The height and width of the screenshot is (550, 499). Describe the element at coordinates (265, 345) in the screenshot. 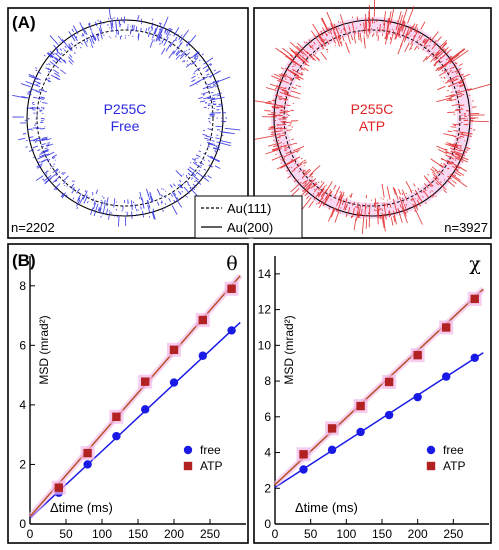

I see `y-tick-label: 10` at that location.